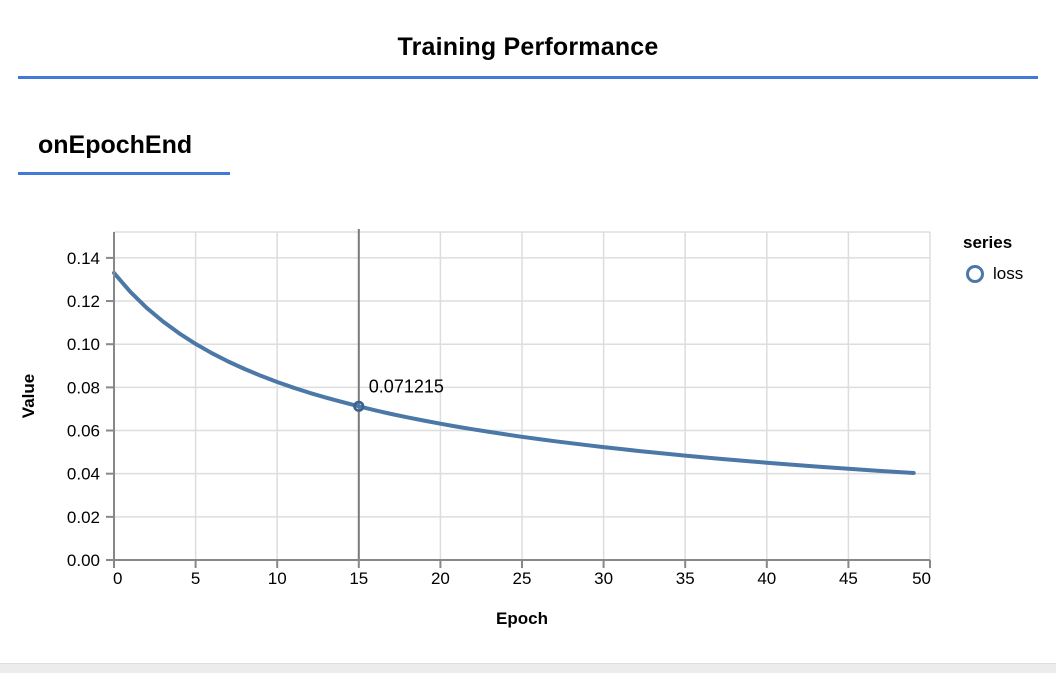  Describe the element at coordinates (83, 474) in the screenshot. I see `y-tick-label: 0.04` at that location.